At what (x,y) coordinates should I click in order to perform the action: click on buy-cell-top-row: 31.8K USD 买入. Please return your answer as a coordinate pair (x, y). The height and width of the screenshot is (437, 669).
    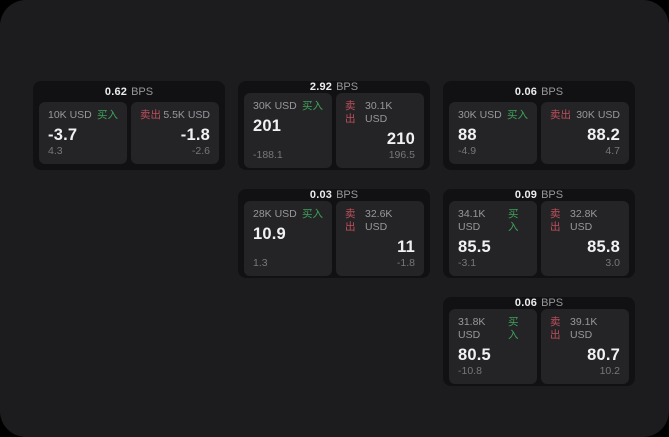
    Looking at the image, I should click on (493, 329).